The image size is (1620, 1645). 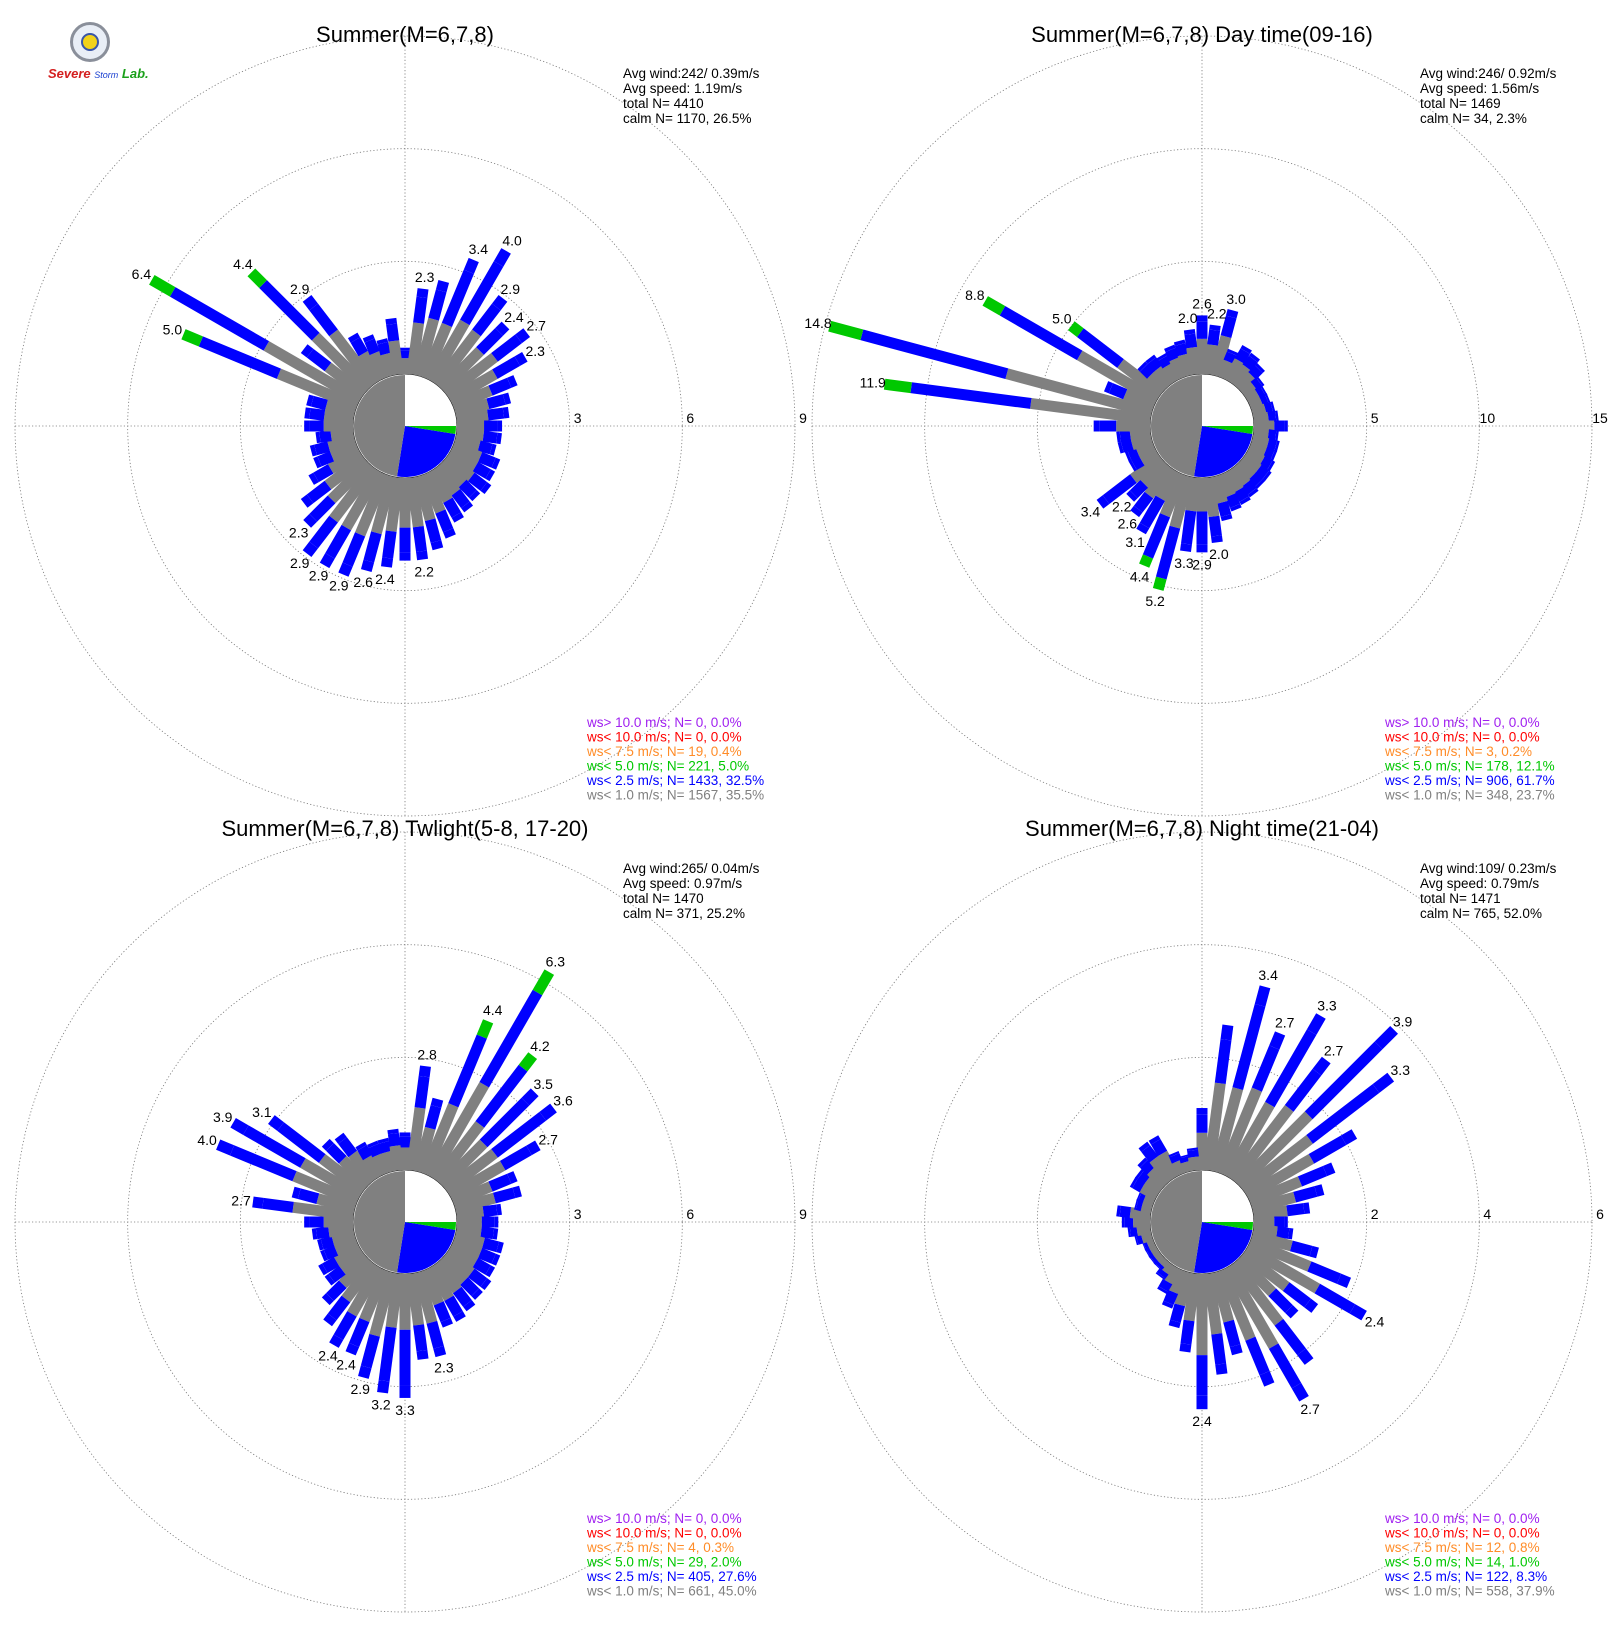 I want to click on bar-value-label: 5.2, so click(x=1155, y=601).